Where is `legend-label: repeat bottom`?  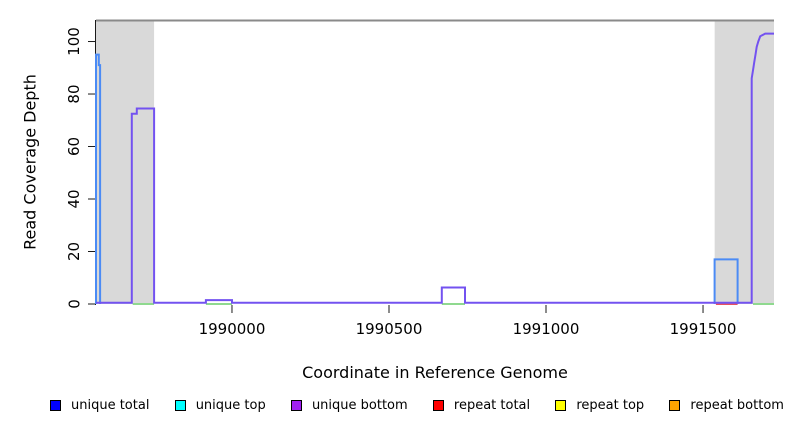
legend-label: repeat bottom is located at coordinates (737, 405).